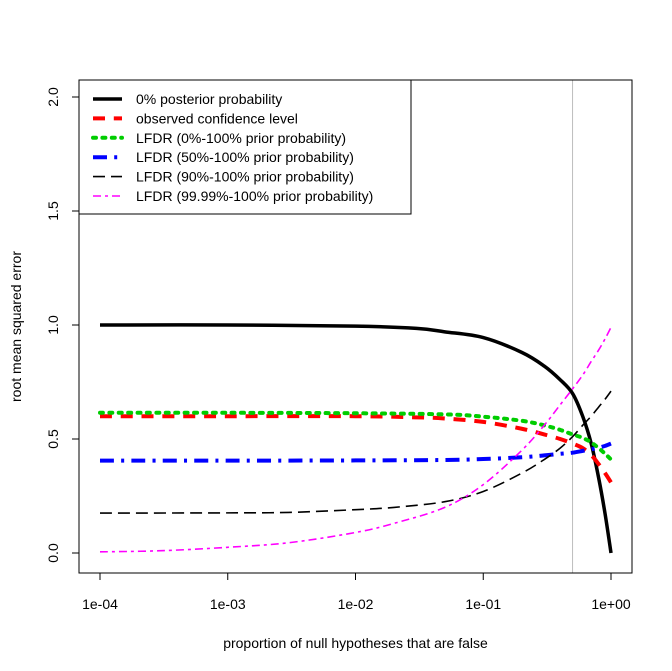  Describe the element at coordinates (217, 118) in the screenshot. I see `legend-label-2: observed confidence level` at that location.